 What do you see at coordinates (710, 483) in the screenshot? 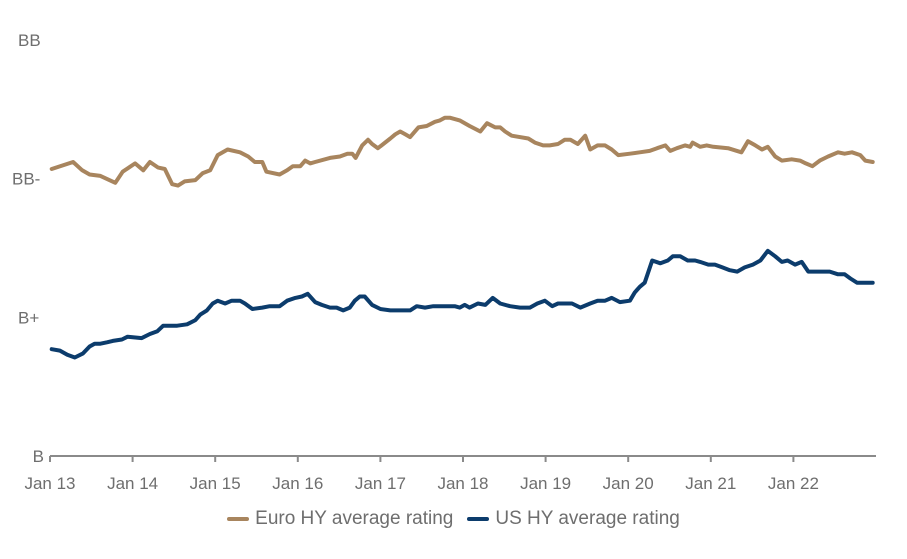
I see `x-tick-label: Jan 21` at bounding box center [710, 483].